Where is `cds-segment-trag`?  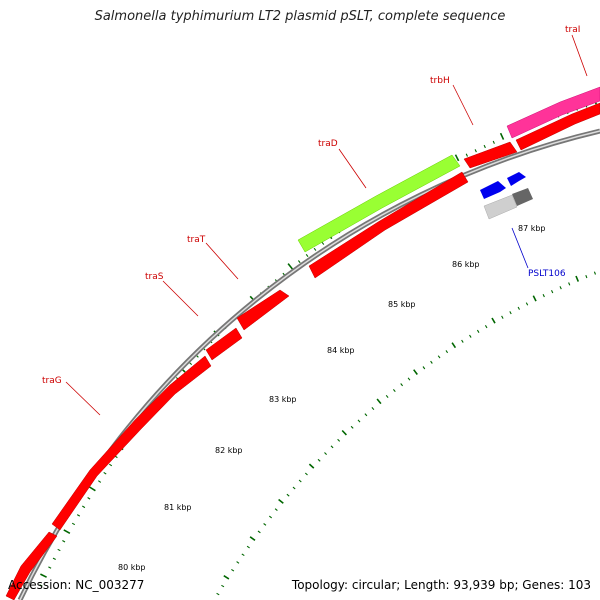 cds-segment-trag is located at coordinates (131, 443).